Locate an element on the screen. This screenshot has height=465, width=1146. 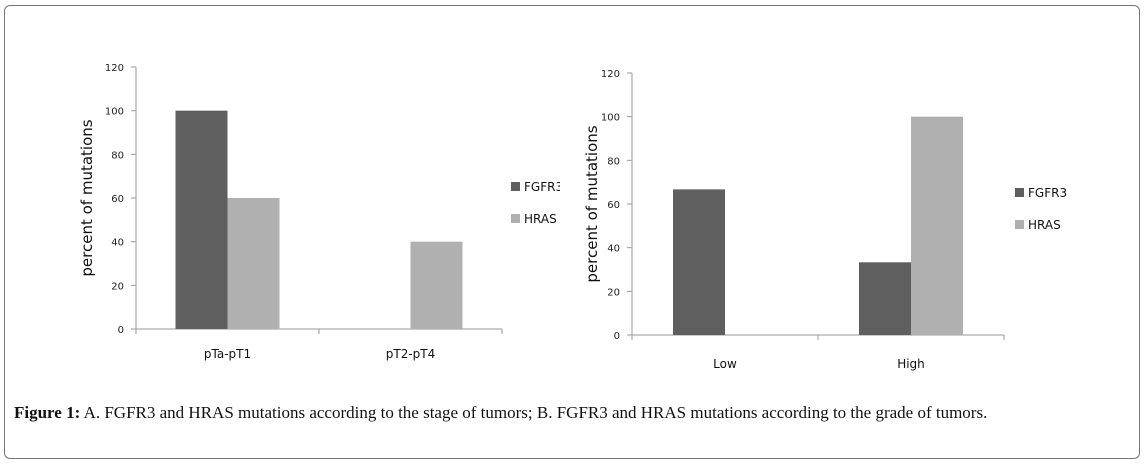
bar-hras-pta-pt1 is located at coordinates (253, 263).